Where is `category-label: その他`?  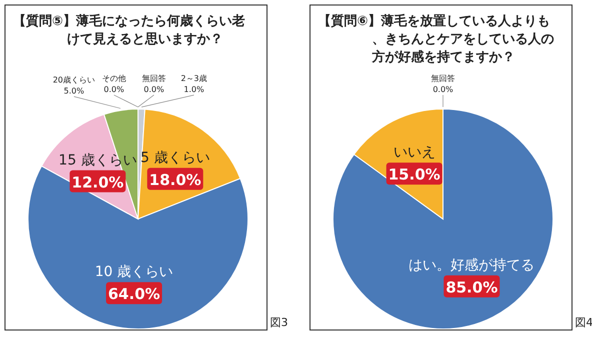 category-label: その他 is located at coordinates (114, 78).